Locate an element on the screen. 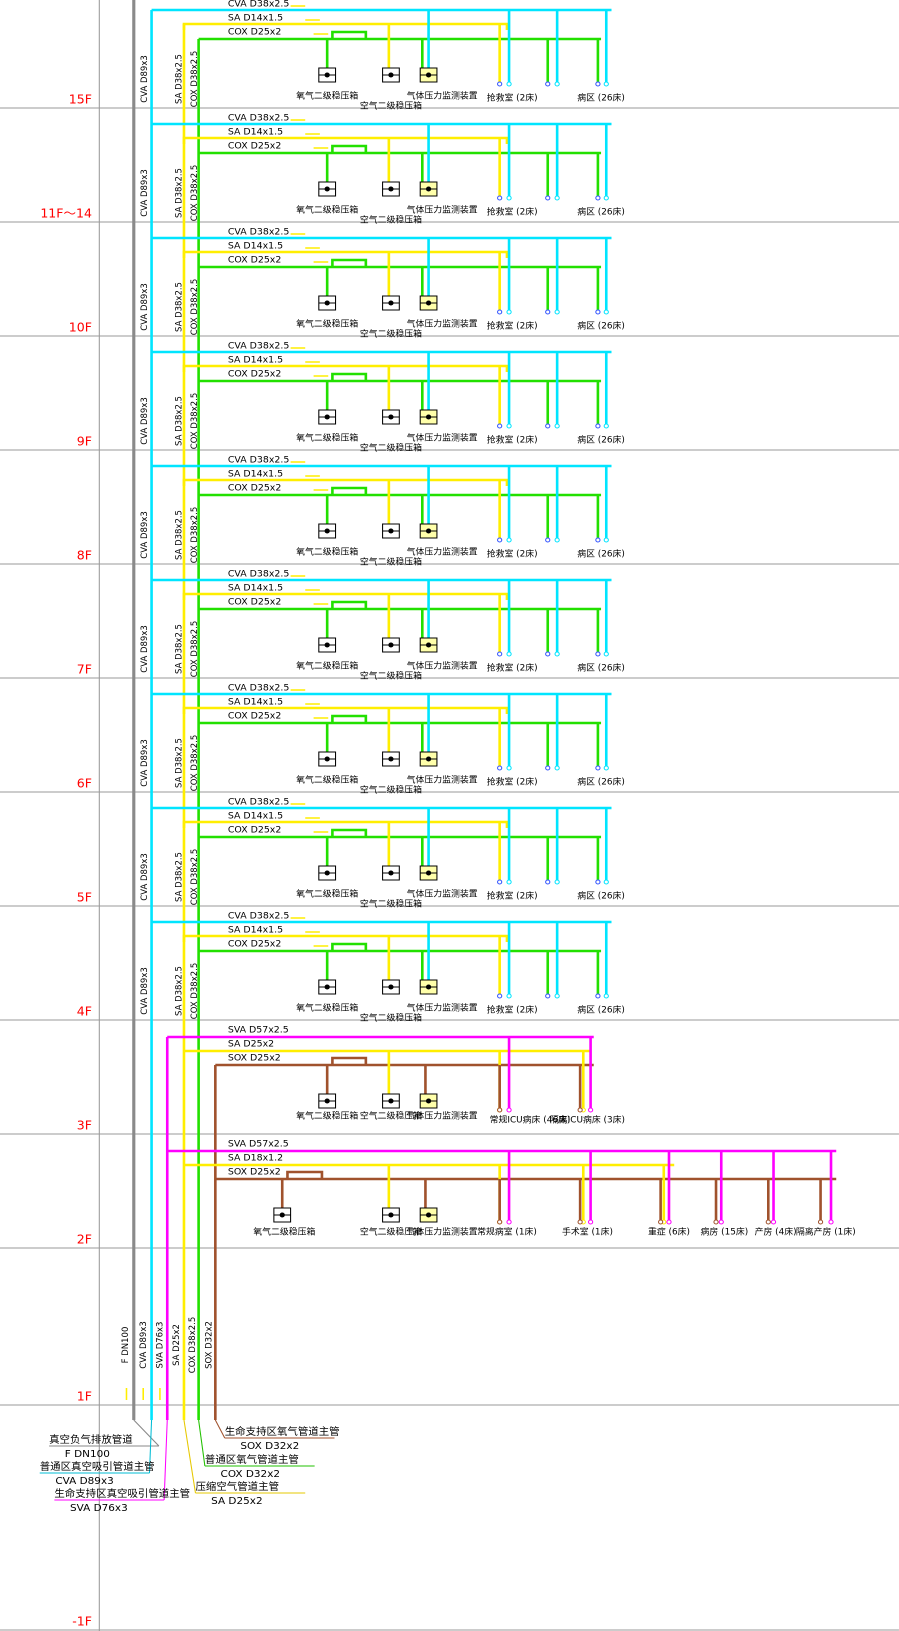 The image size is (899, 1631). main-name: 压缩空气管道主管 is located at coordinates (237, 1486).